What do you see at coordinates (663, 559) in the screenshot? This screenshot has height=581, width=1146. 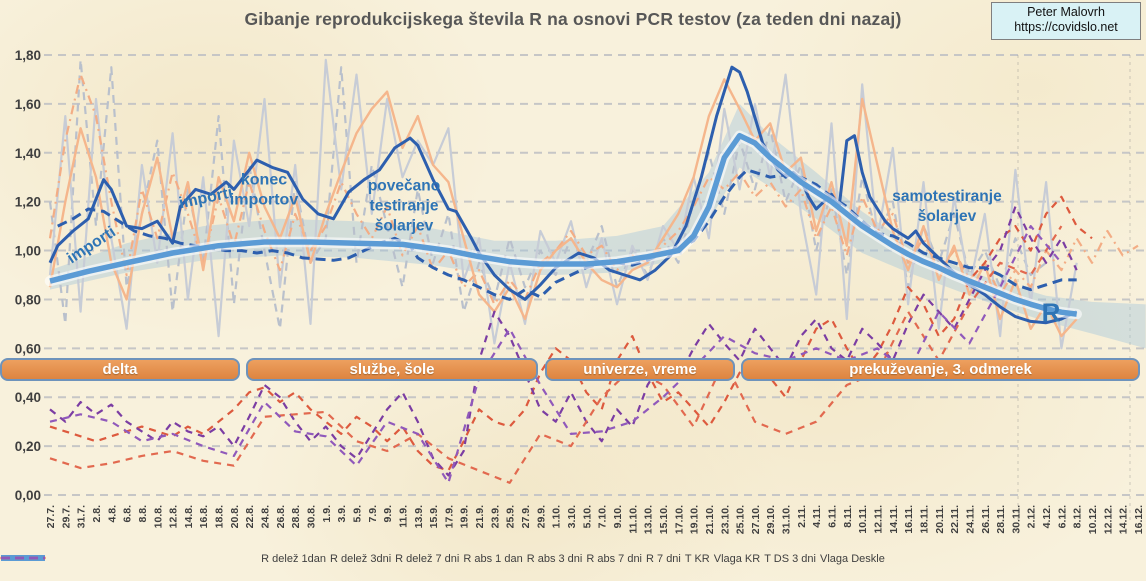 I see `legend-label: R 7 dni` at bounding box center [663, 559].